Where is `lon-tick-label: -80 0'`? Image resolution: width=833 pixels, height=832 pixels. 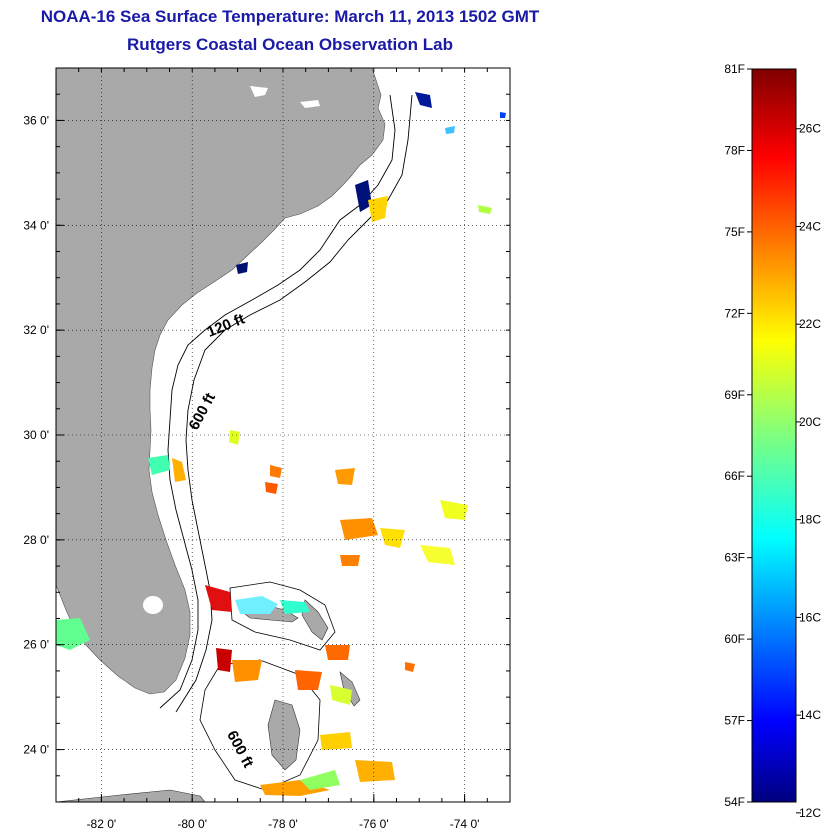
lon-tick-label: -80 0' is located at coordinates (192, 824).